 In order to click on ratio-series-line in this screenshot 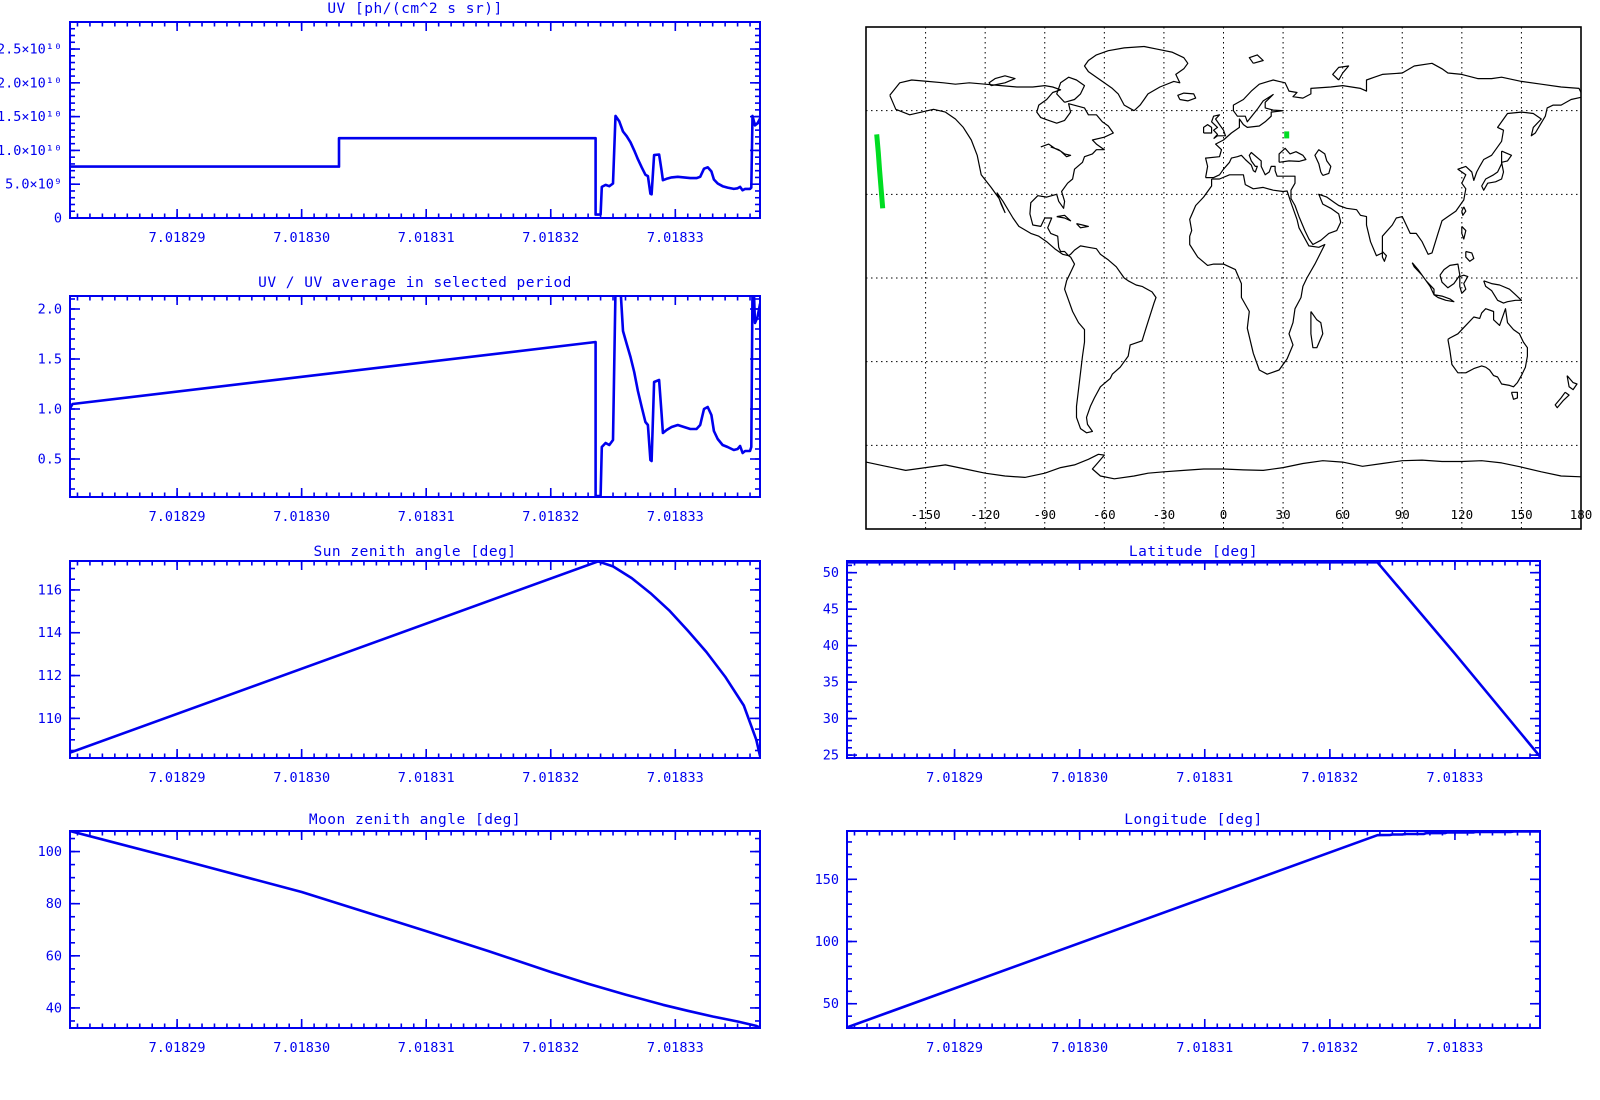, I will do `click(415, 396)`.